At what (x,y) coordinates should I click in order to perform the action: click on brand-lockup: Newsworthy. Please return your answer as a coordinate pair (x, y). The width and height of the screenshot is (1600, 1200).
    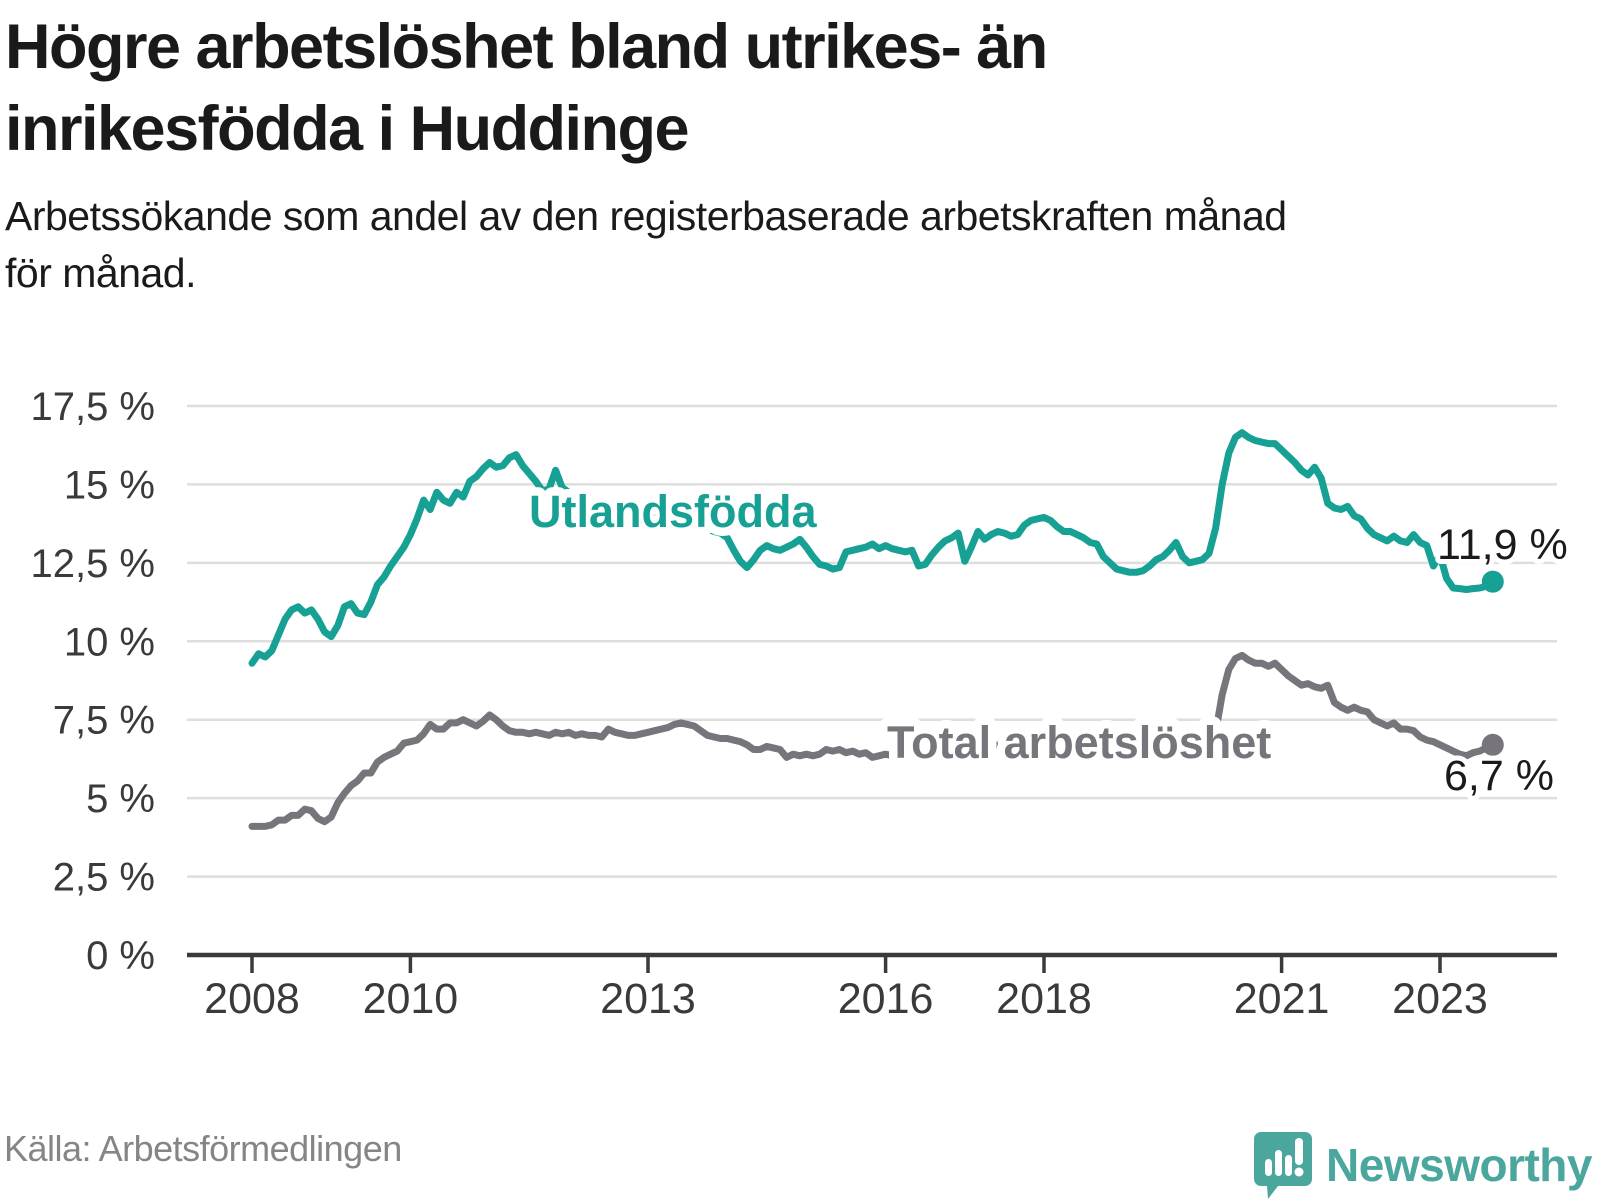
    Looking at the image, I should click on (1423, 1165).